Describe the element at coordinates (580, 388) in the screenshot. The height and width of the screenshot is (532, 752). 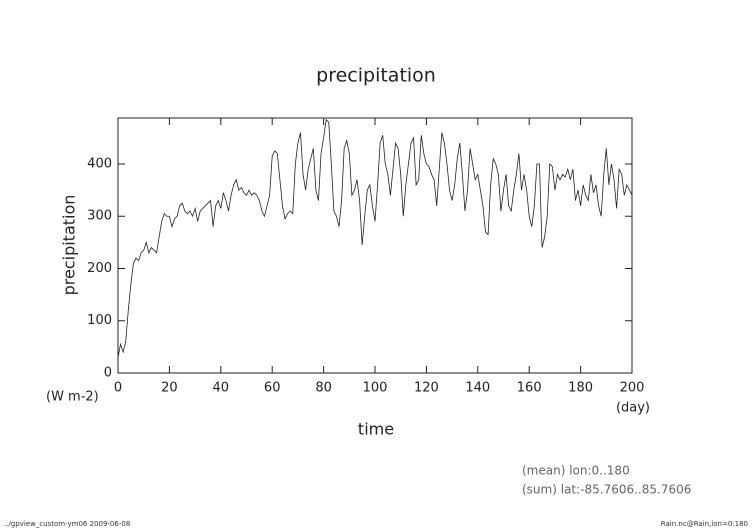
I see `x-tick-label: 180` at that location.